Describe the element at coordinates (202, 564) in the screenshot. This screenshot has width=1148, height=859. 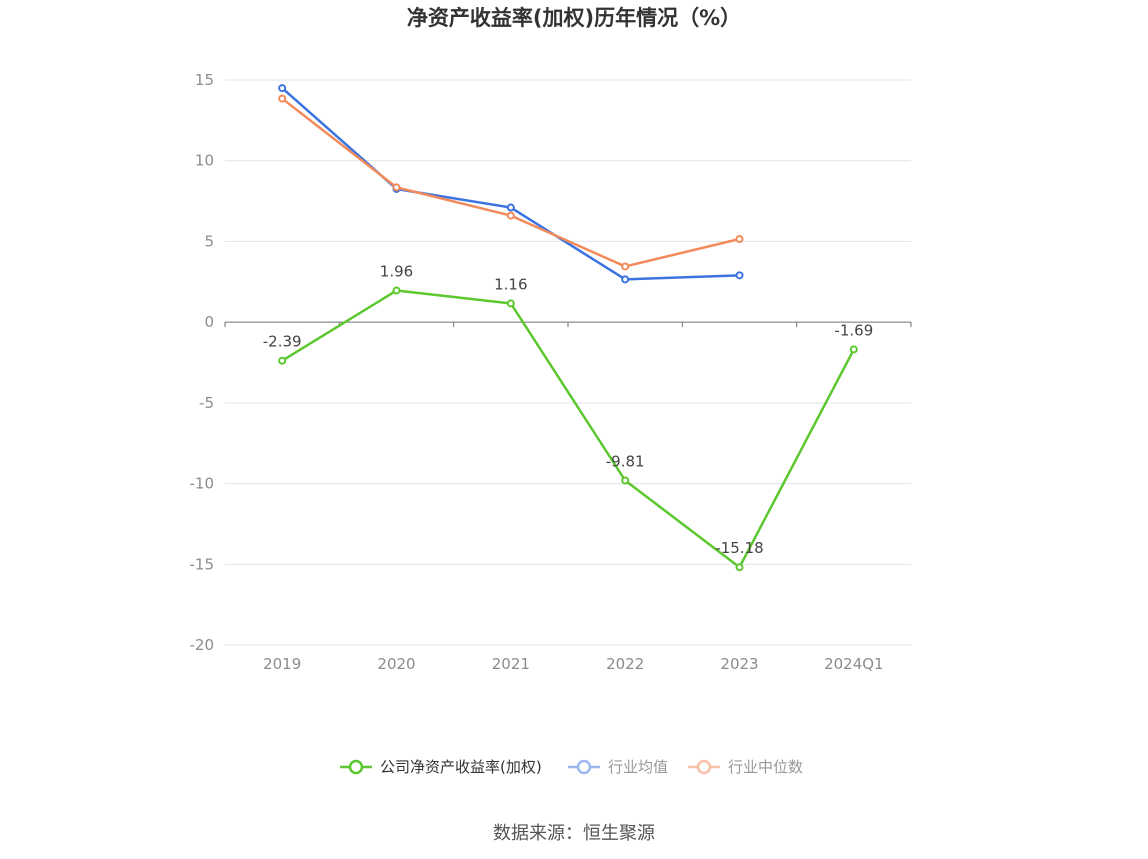
I see `y-tick-label: -15` at that location.